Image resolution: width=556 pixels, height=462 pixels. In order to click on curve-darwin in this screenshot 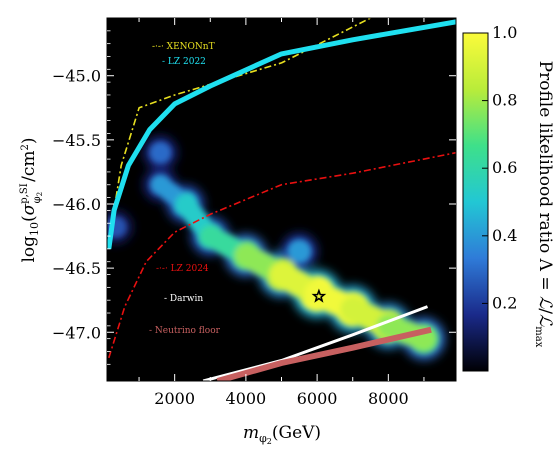, I will do `click(315, 343)`.